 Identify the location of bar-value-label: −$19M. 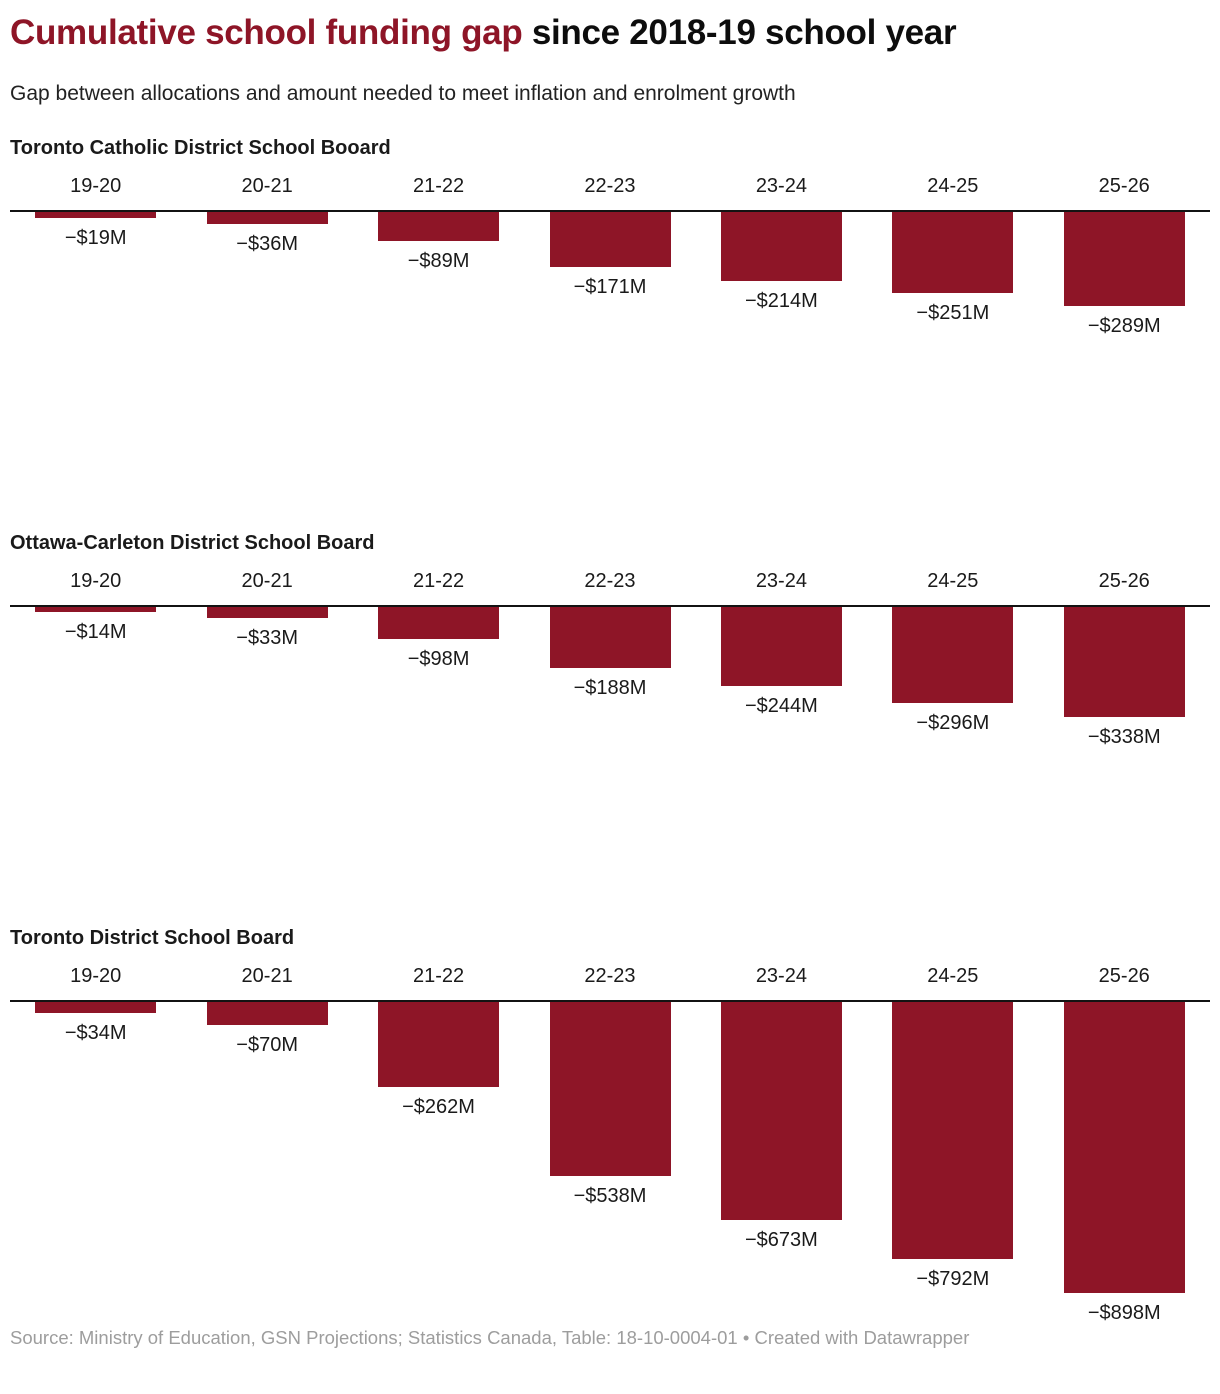
(95, 238).